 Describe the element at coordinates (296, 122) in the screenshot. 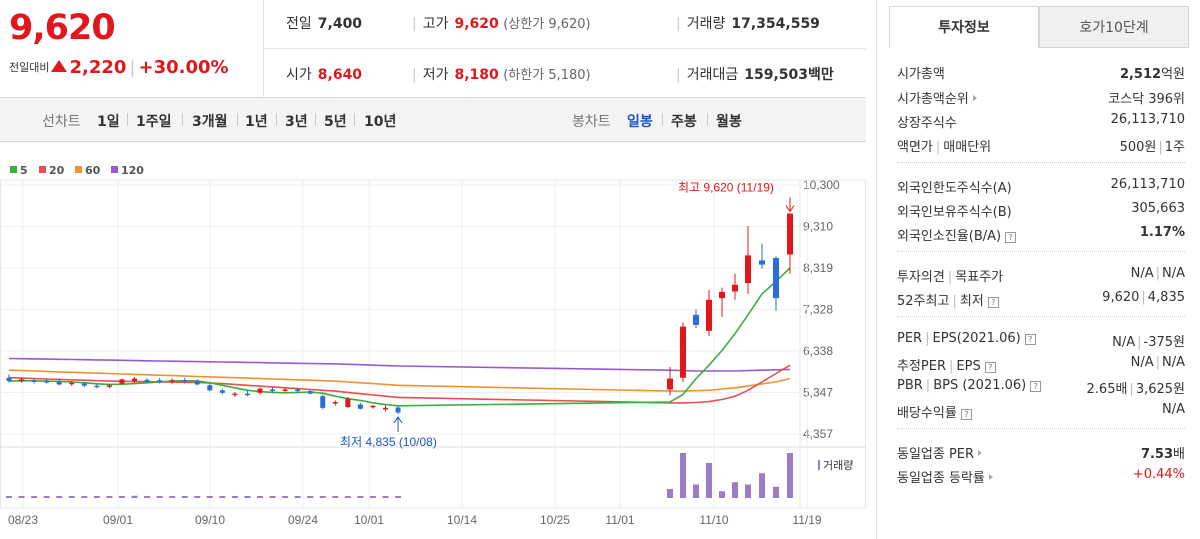

I see `period-3y: 3년` at that location.